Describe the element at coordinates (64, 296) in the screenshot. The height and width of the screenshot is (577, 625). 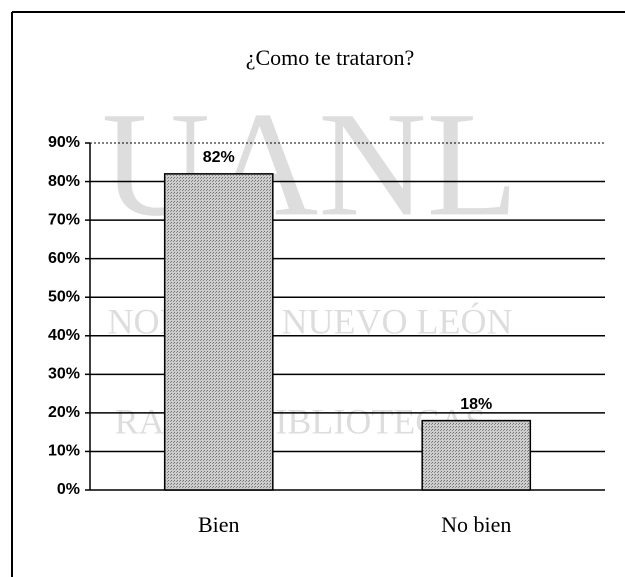
I see `y-tick-label: 50%` at that location.